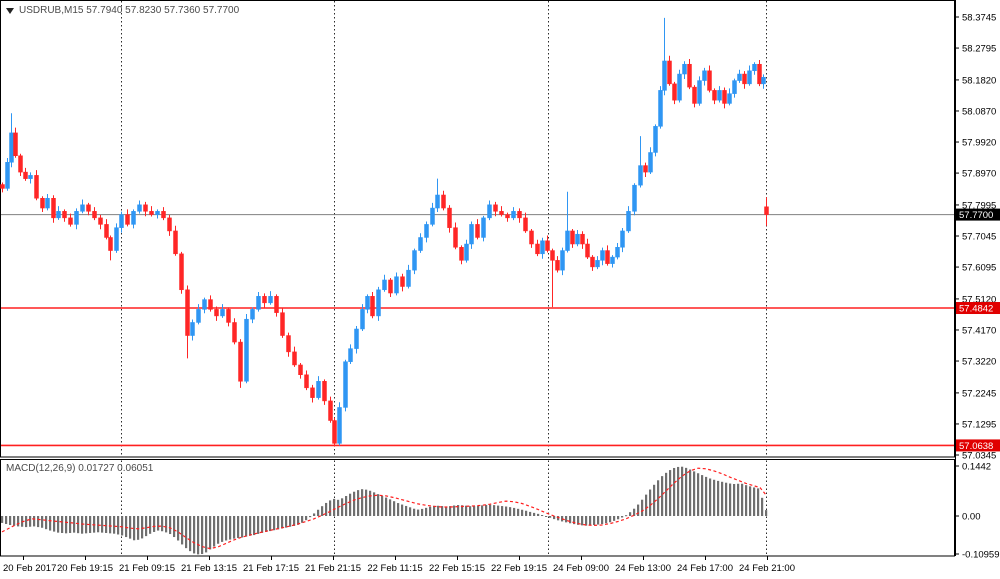 The width and height of the screenshot is (1000, 579). Describe the element at coordinates (209, 568) in the screenshot. I see `time-axis-label: 21 Feb 13:15` at that location.